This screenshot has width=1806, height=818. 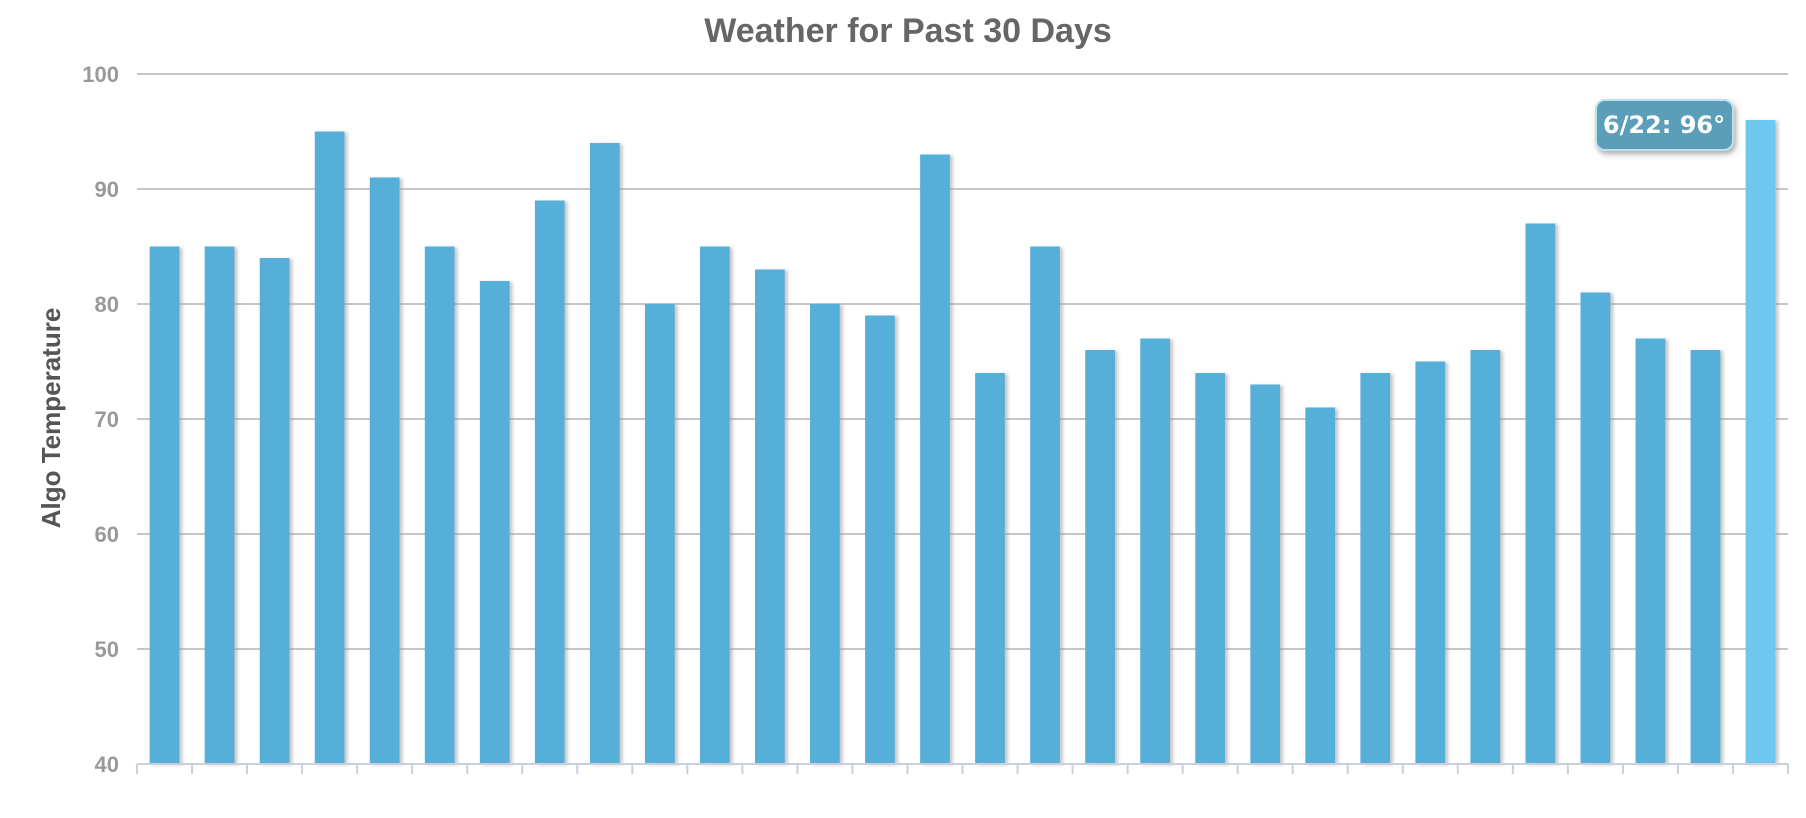 I want to click on y-tick-label: 50, so click(x=107, y=649).